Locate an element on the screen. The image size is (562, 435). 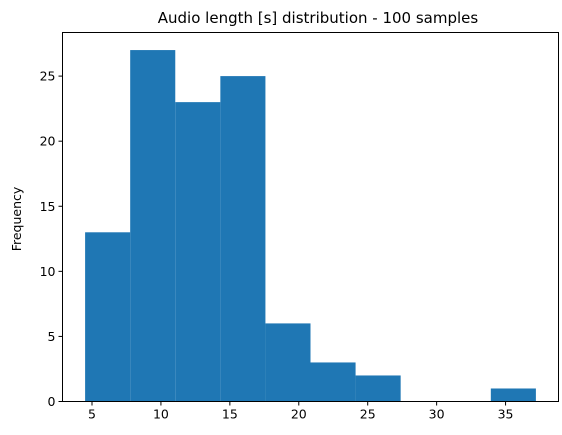
x-axis-ticks: 5 10 15 20 25 30 35 is located at coordinates (301, 411).